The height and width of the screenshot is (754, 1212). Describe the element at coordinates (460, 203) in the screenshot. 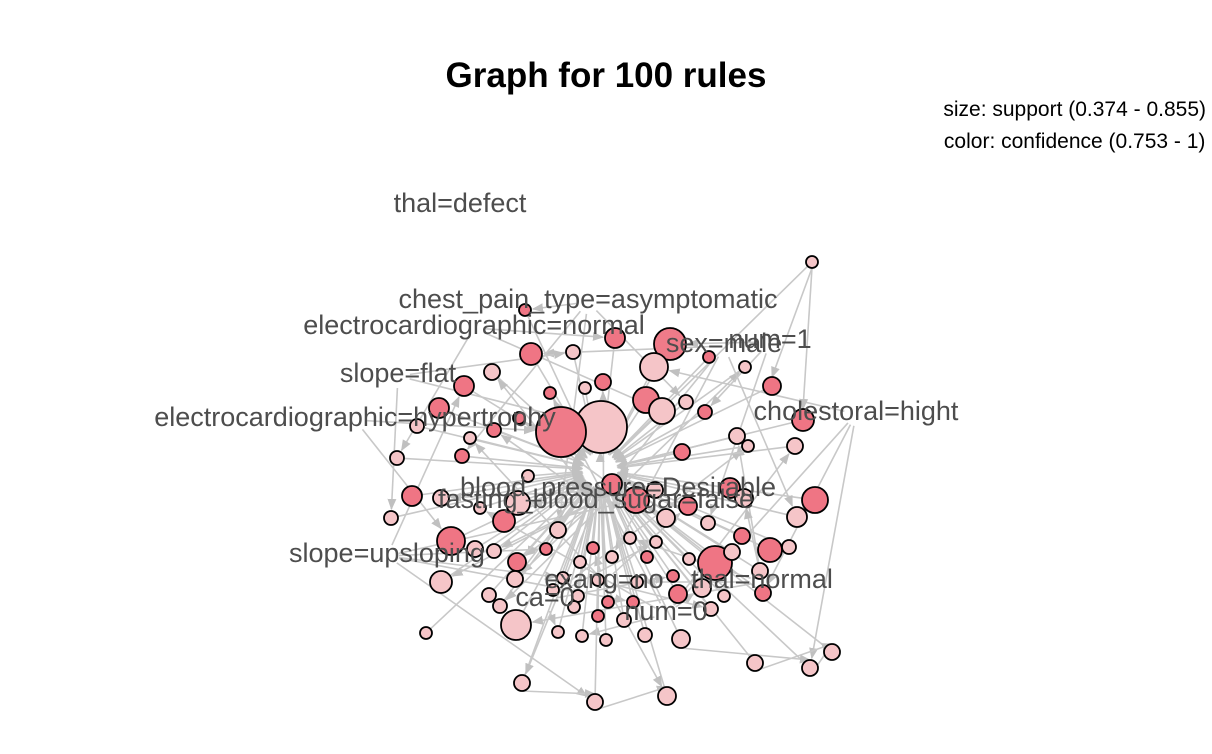

I see `item-label: thal=defect` at that location.